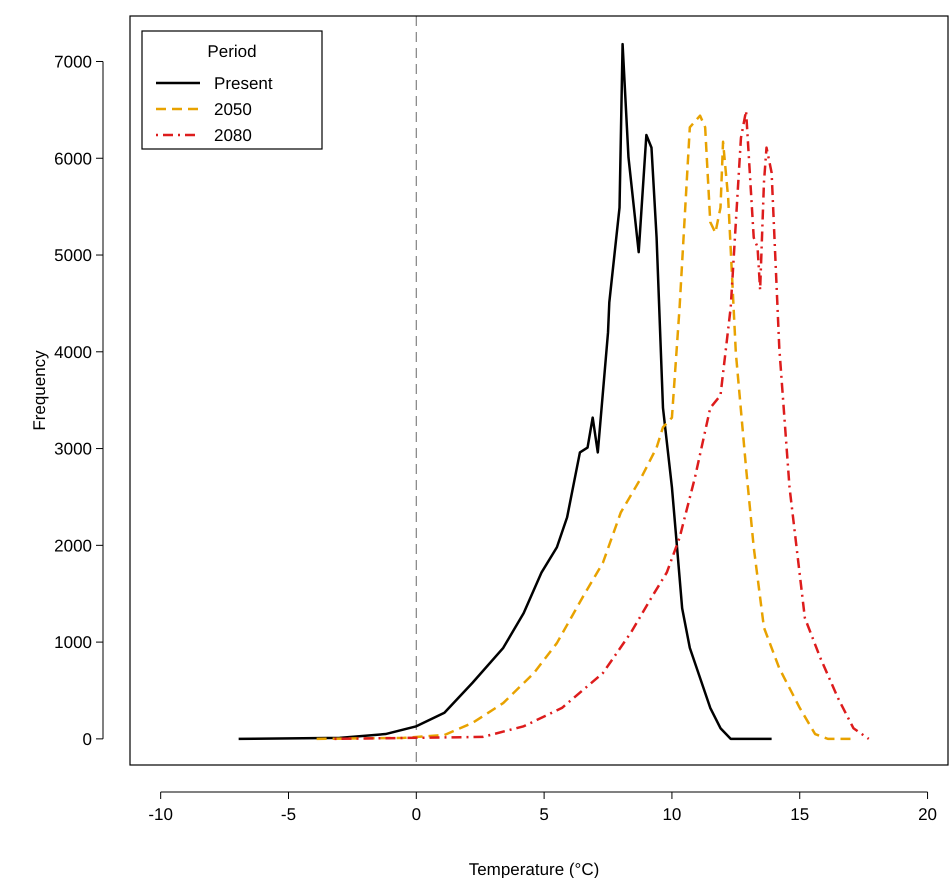 This screenshot has width=949, height=878. Describe the element at coordinates (73, 256) in the screenshot. I see `y-tick-label: 5000` at that location.